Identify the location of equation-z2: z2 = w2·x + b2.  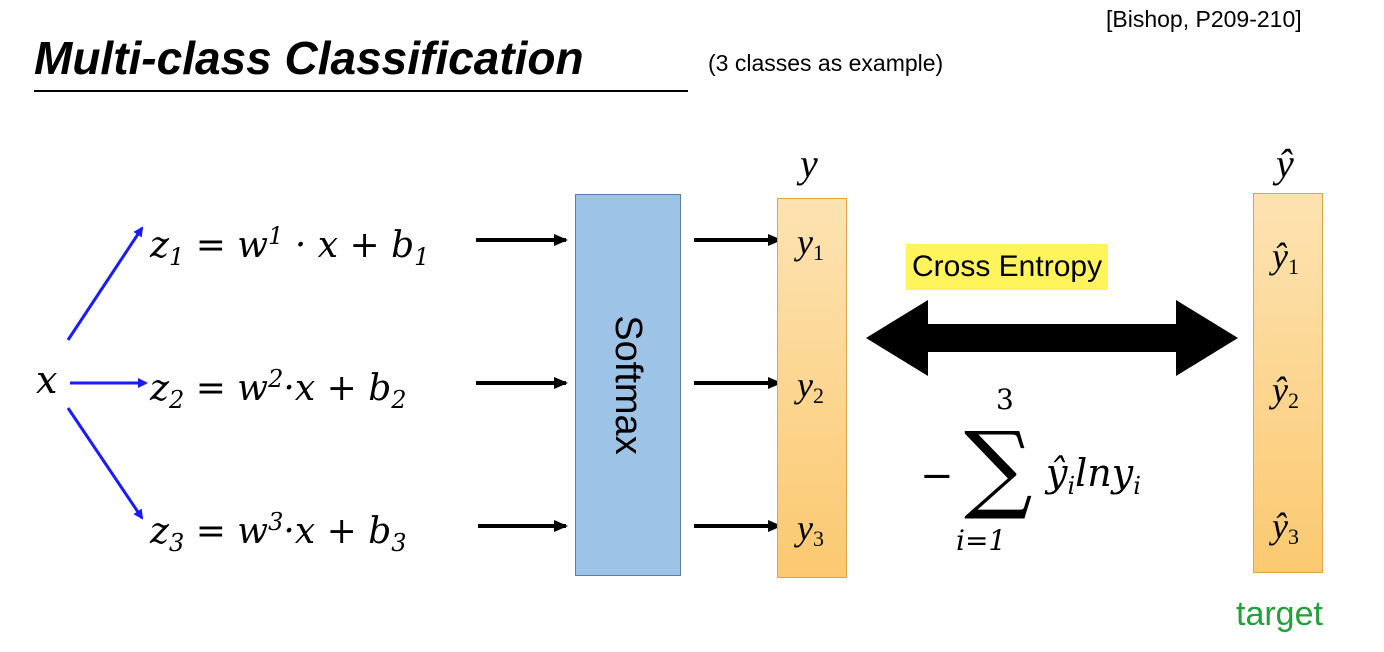
(278, 389).